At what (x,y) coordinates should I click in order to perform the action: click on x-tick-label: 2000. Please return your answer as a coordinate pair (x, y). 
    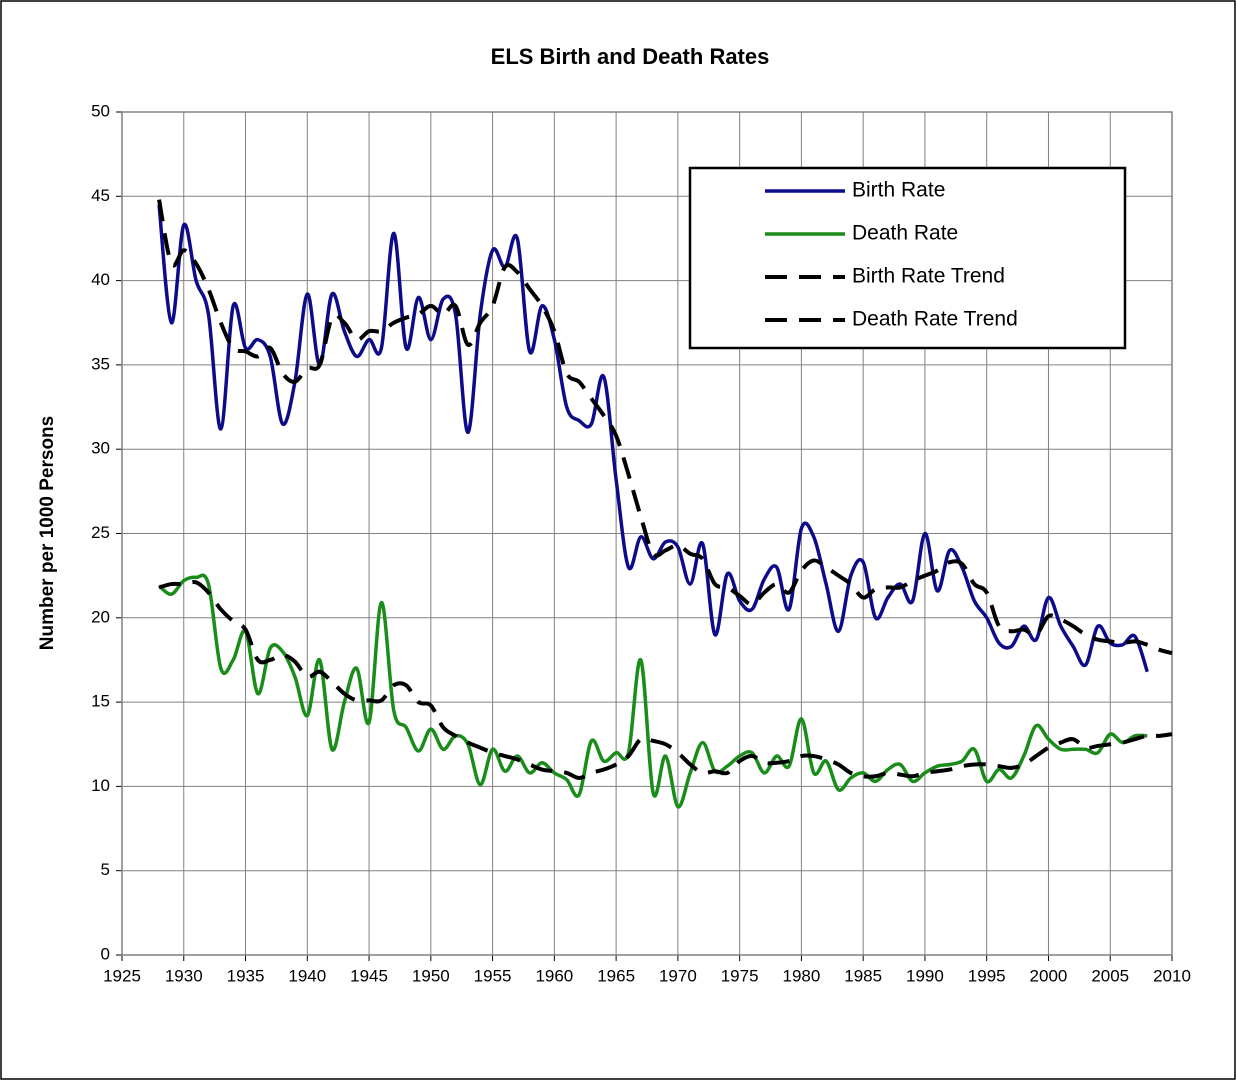
    Looking at the image, I should click on (1049, 975).